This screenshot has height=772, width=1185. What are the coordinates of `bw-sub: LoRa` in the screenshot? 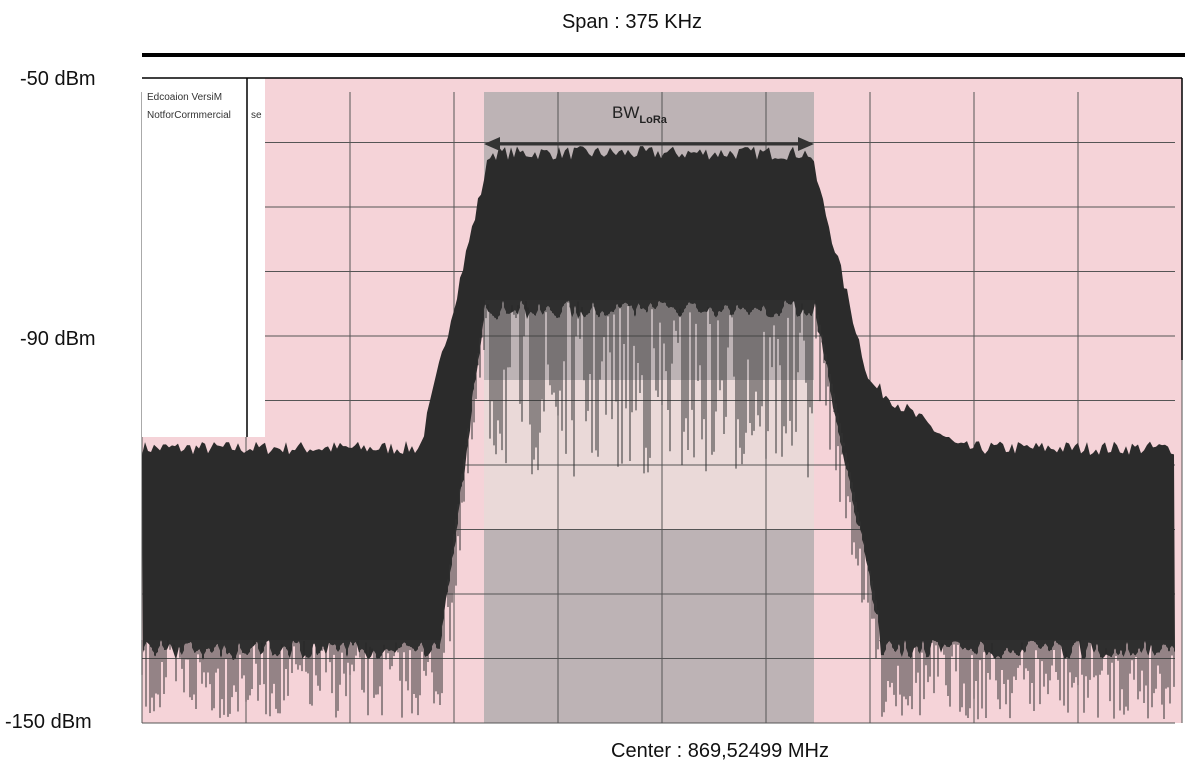 It's located at (653, 120).